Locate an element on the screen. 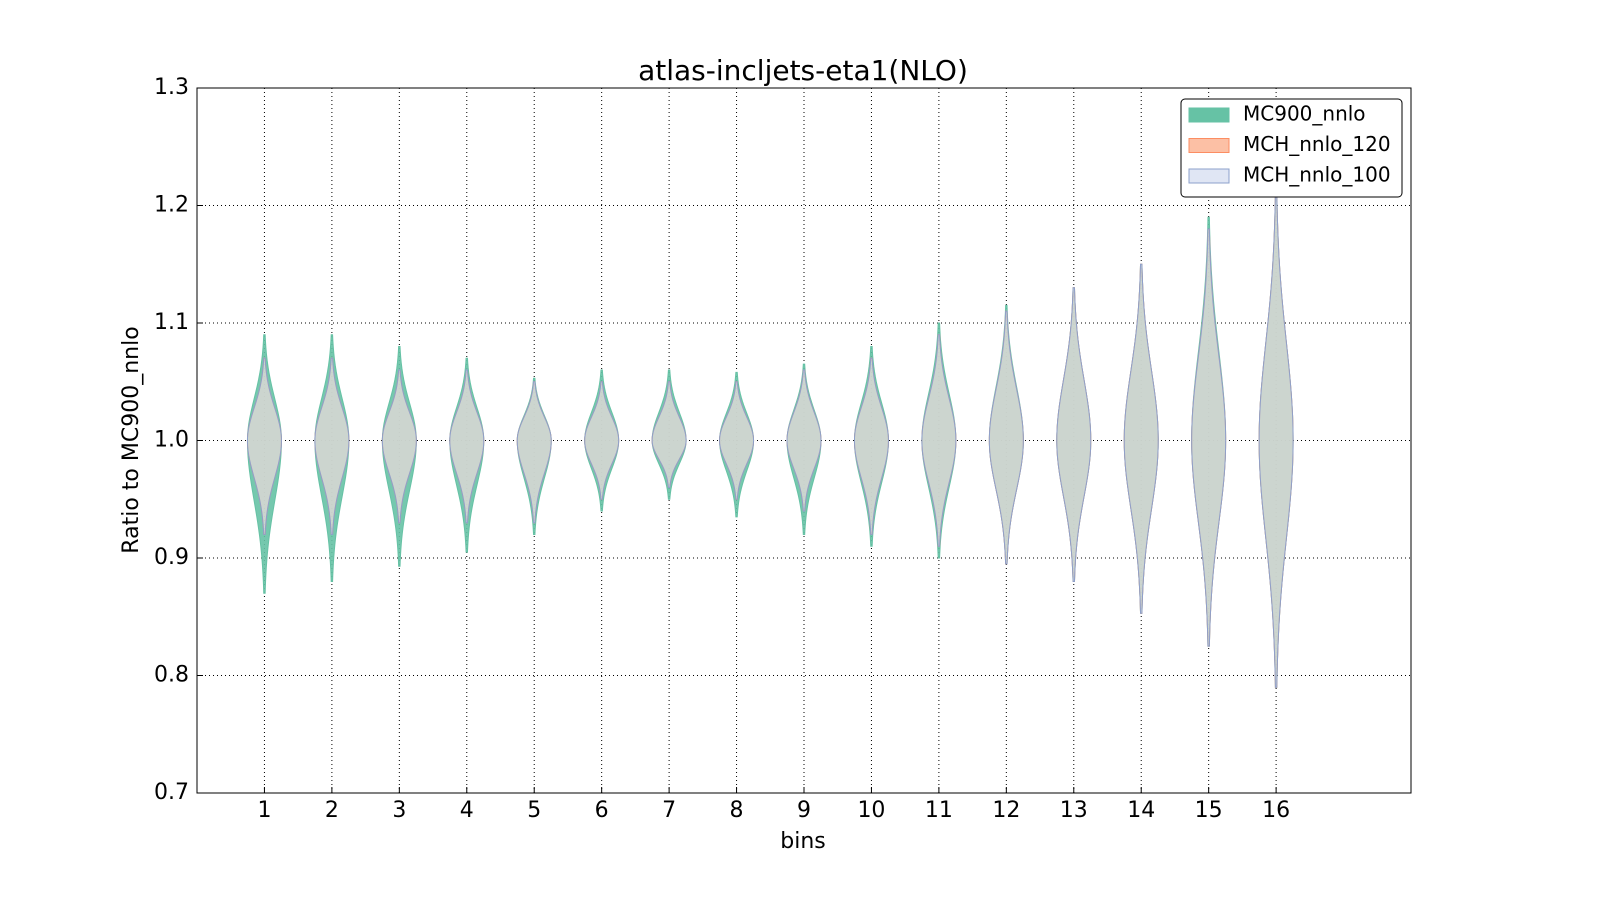  x-tick-label: 13 is located at coordinates (1074, 810).